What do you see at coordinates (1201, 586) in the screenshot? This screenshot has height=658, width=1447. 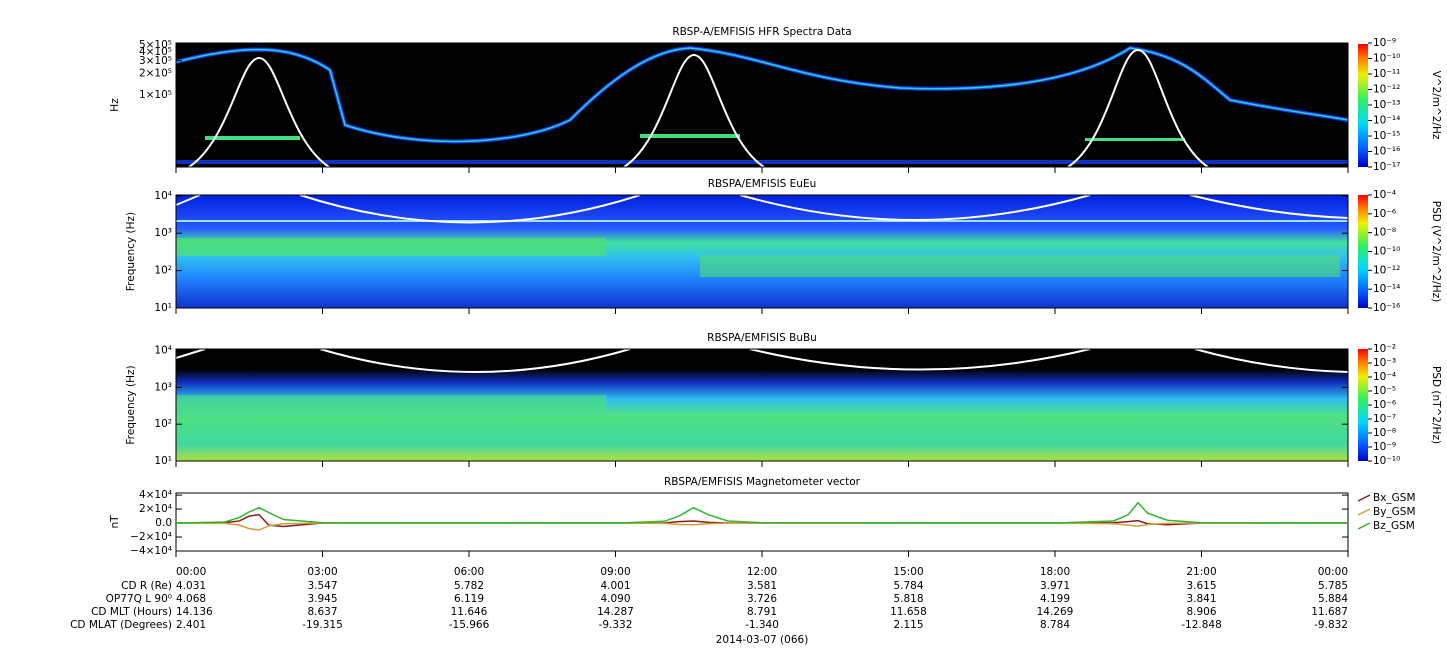 I see `ephemeris-value: 3.615` at bounding box center [1201, 586].